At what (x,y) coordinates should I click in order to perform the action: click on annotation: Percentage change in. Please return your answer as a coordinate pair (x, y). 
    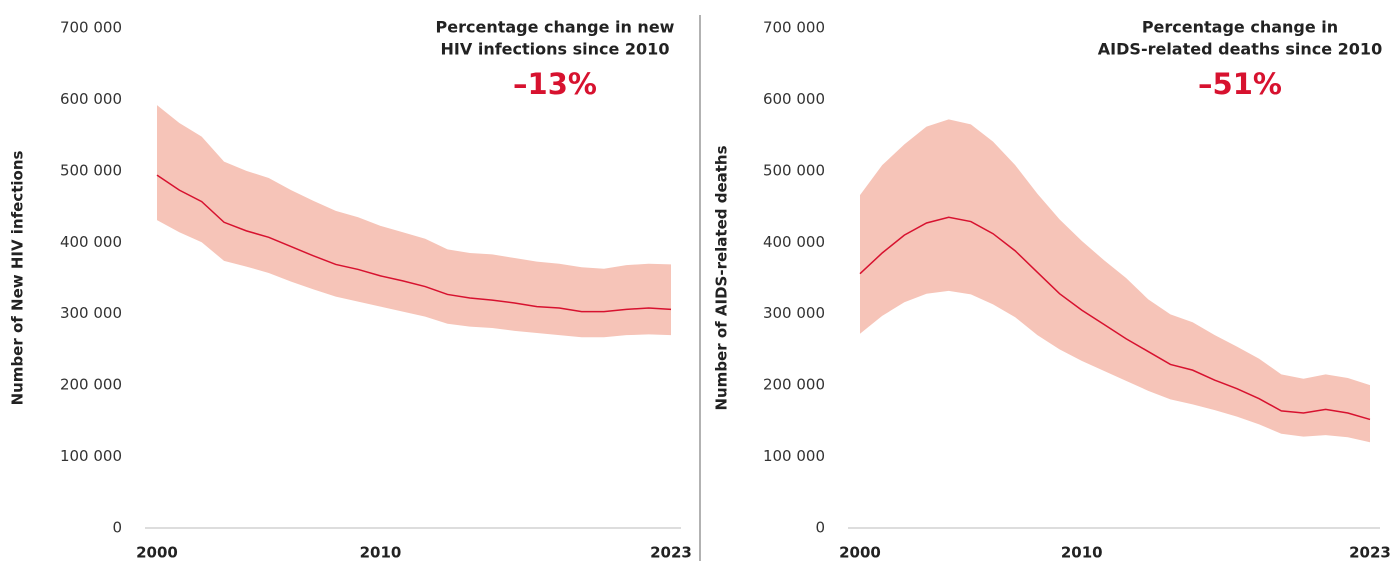
    Looking at the image, I should click on (1240, 27).